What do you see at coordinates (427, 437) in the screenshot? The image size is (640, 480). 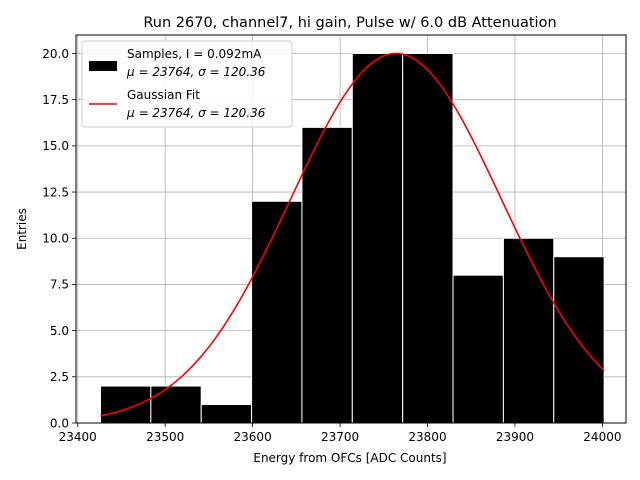 I see `x-tick-label: 23800` at bounding box center [427, 437].